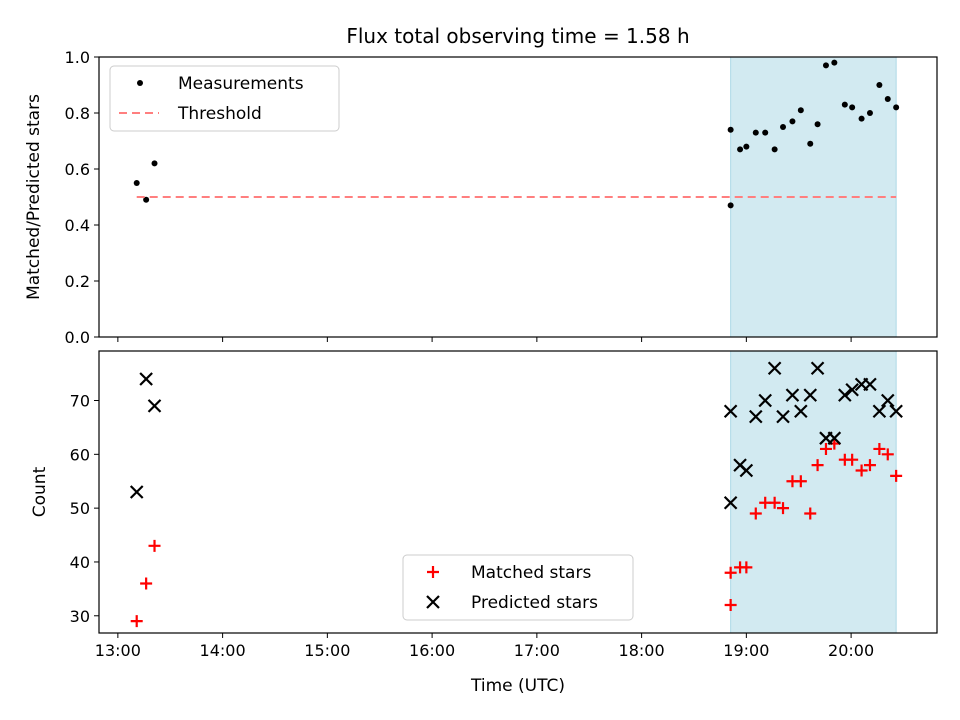 This screenshot has width=960, height=720. What do you see at coordinates (746, 650) in the screenshot?
I see `x-tick-label: 19:00` at bounding box center [746, 650].